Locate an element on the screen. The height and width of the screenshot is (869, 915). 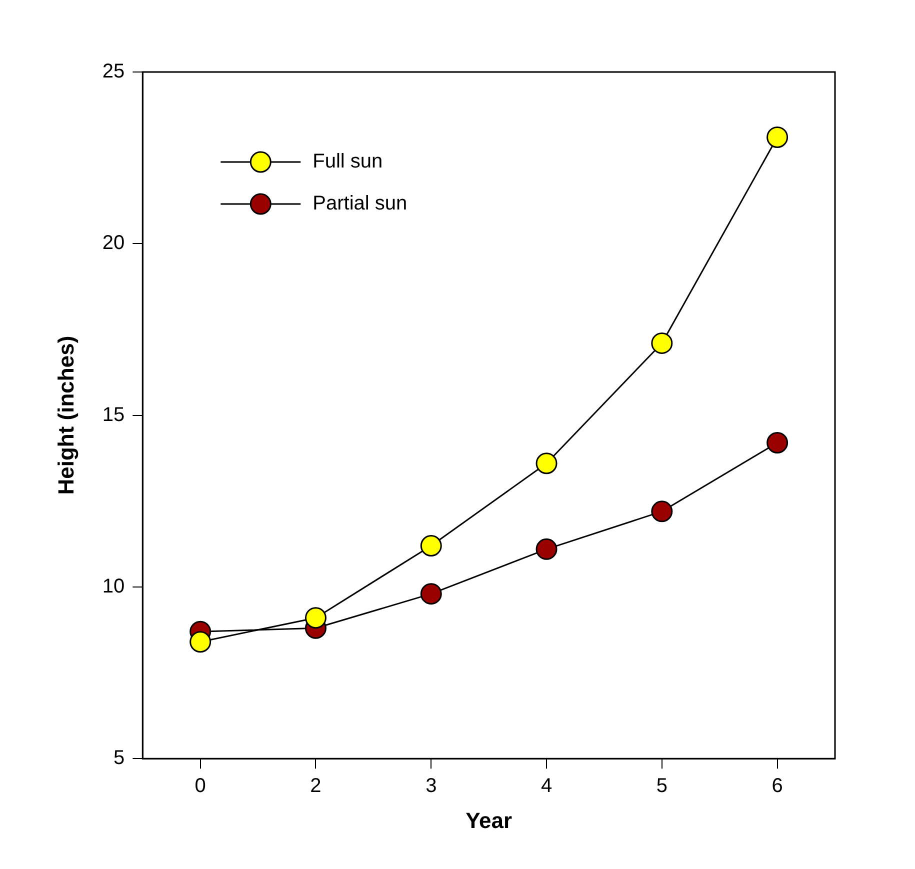
x-tick-label: 2 is located at coordinates (316, 786).